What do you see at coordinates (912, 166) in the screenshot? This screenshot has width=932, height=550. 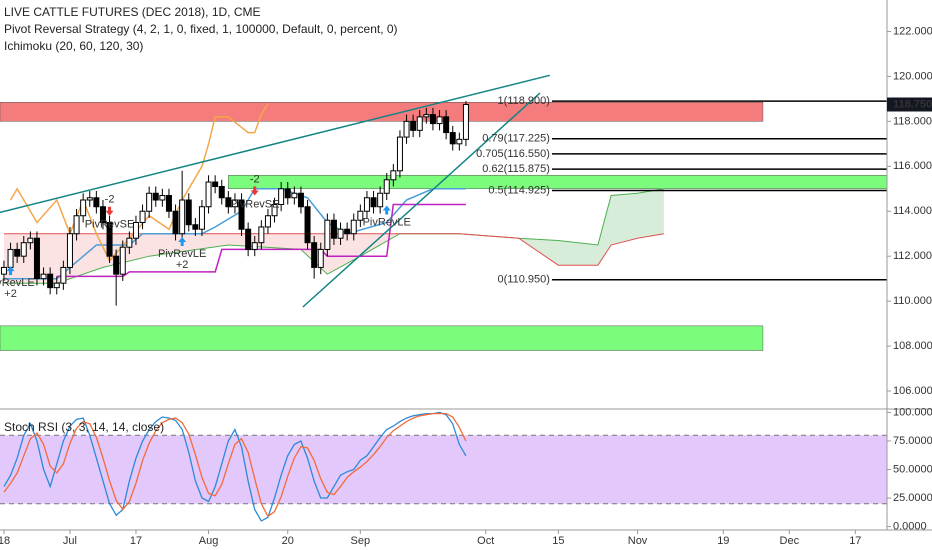 I see `y-tick-label: 116.000` at bounding box center [912, 166].